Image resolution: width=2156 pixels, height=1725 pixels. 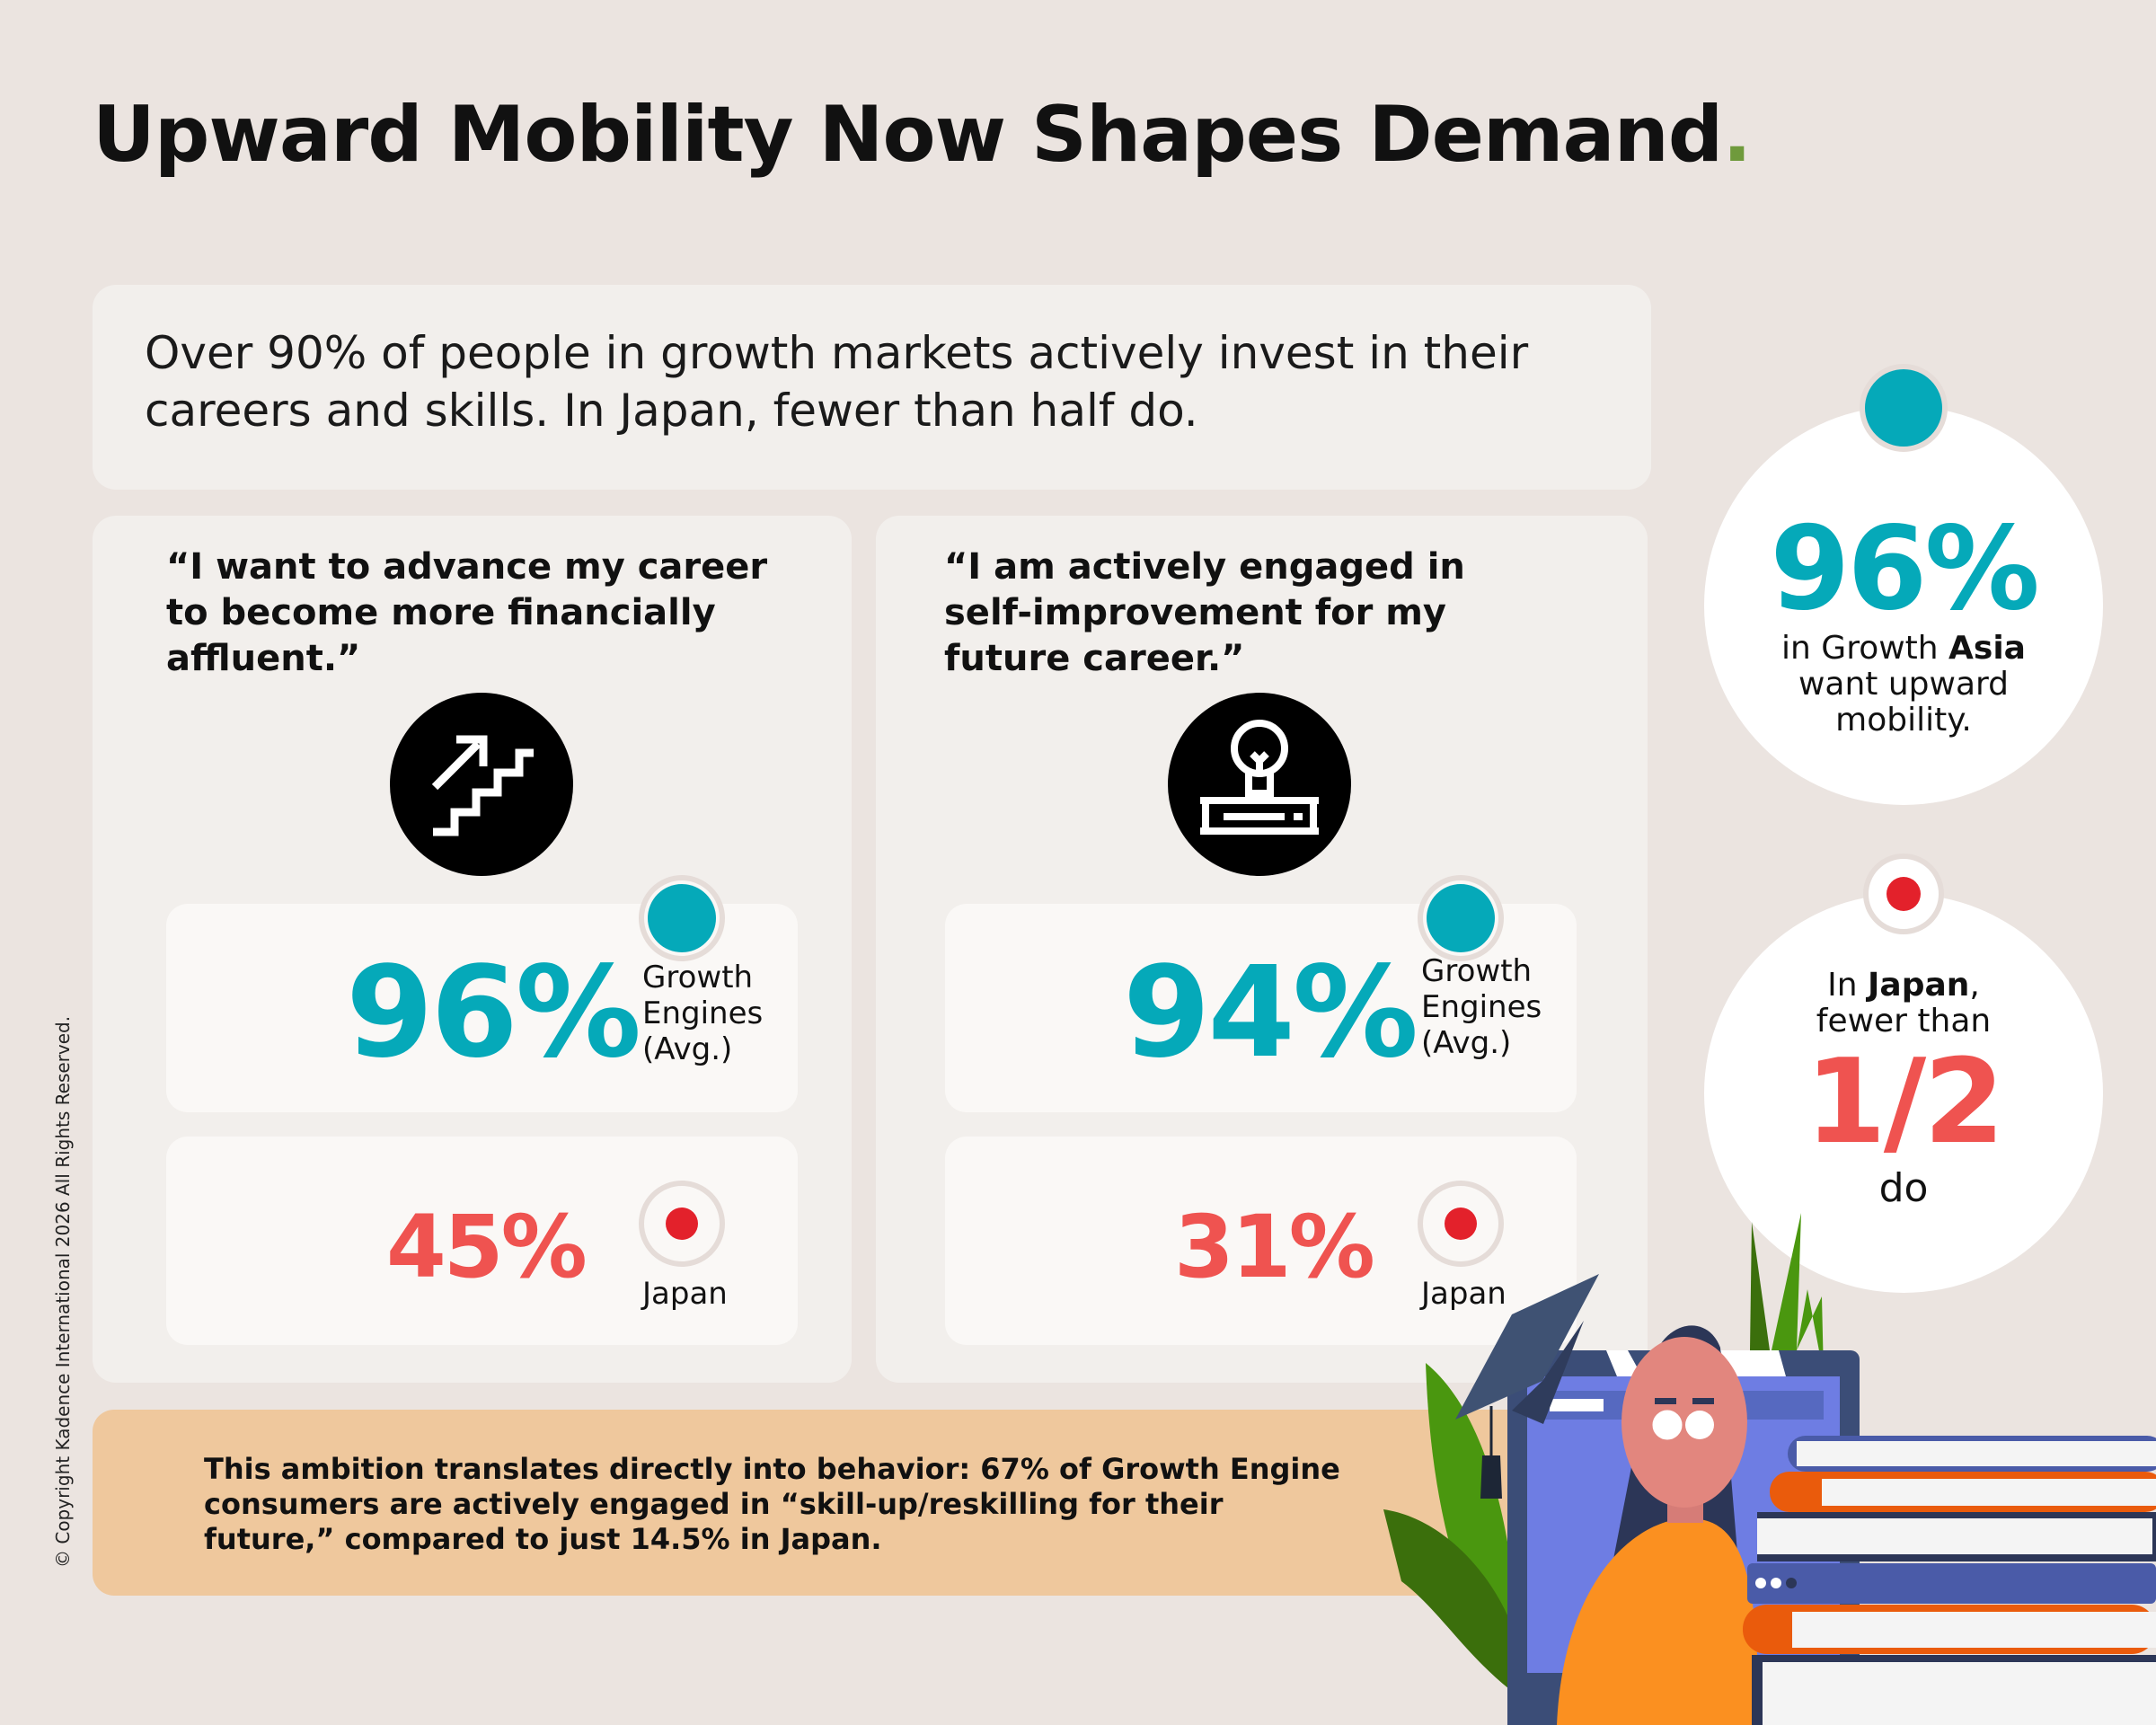 What do you see at coordinates (908, 135) in the screenshot?
I see `title-text: Upward Mobility Now Shapes Demand` at bounding box center [908, 135].